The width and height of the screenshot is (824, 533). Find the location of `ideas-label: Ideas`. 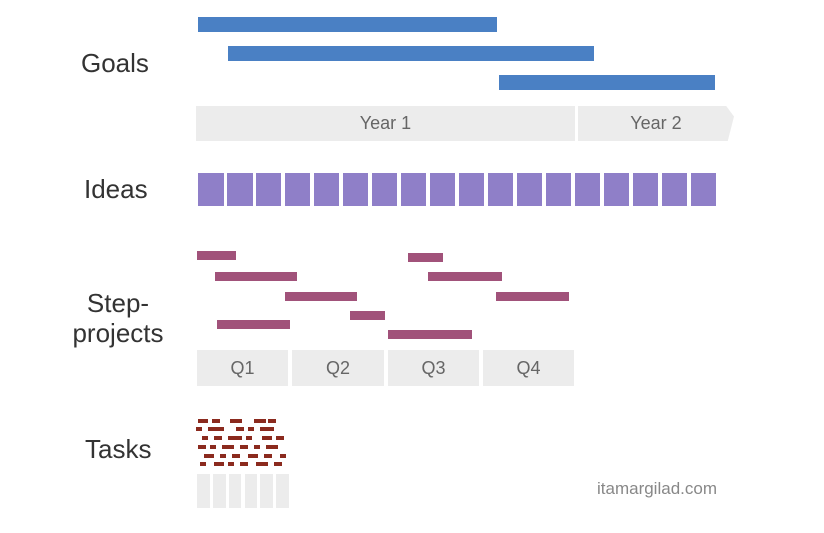

ideas-label: Ideas is located at coordinates (116, 189).